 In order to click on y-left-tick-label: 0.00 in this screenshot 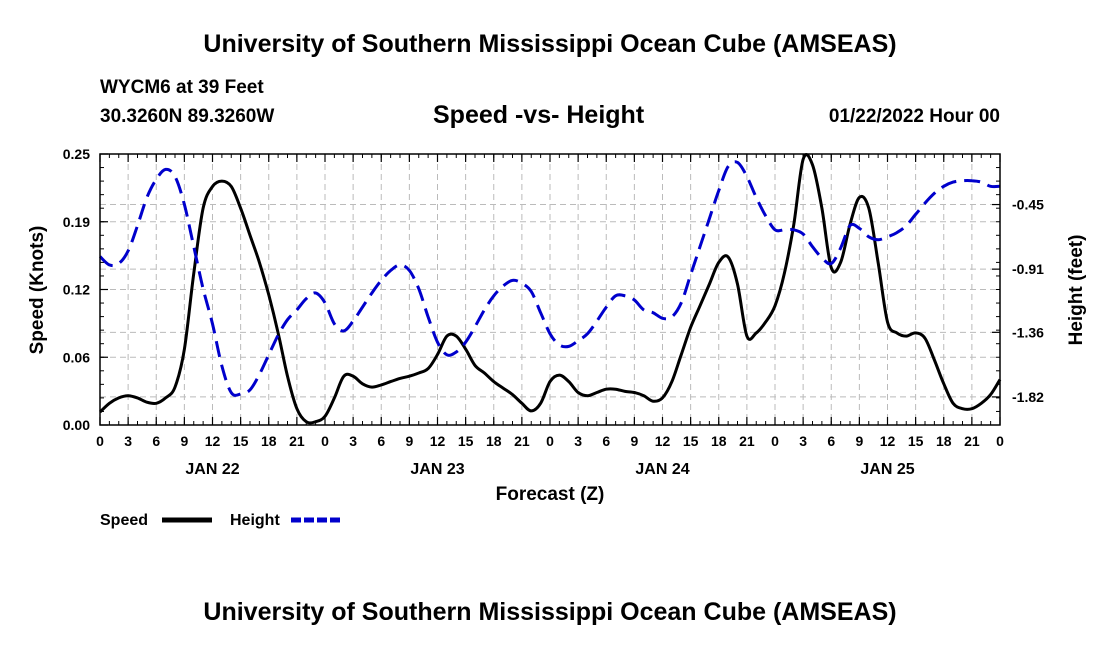, I will do `click(76, 425)`.